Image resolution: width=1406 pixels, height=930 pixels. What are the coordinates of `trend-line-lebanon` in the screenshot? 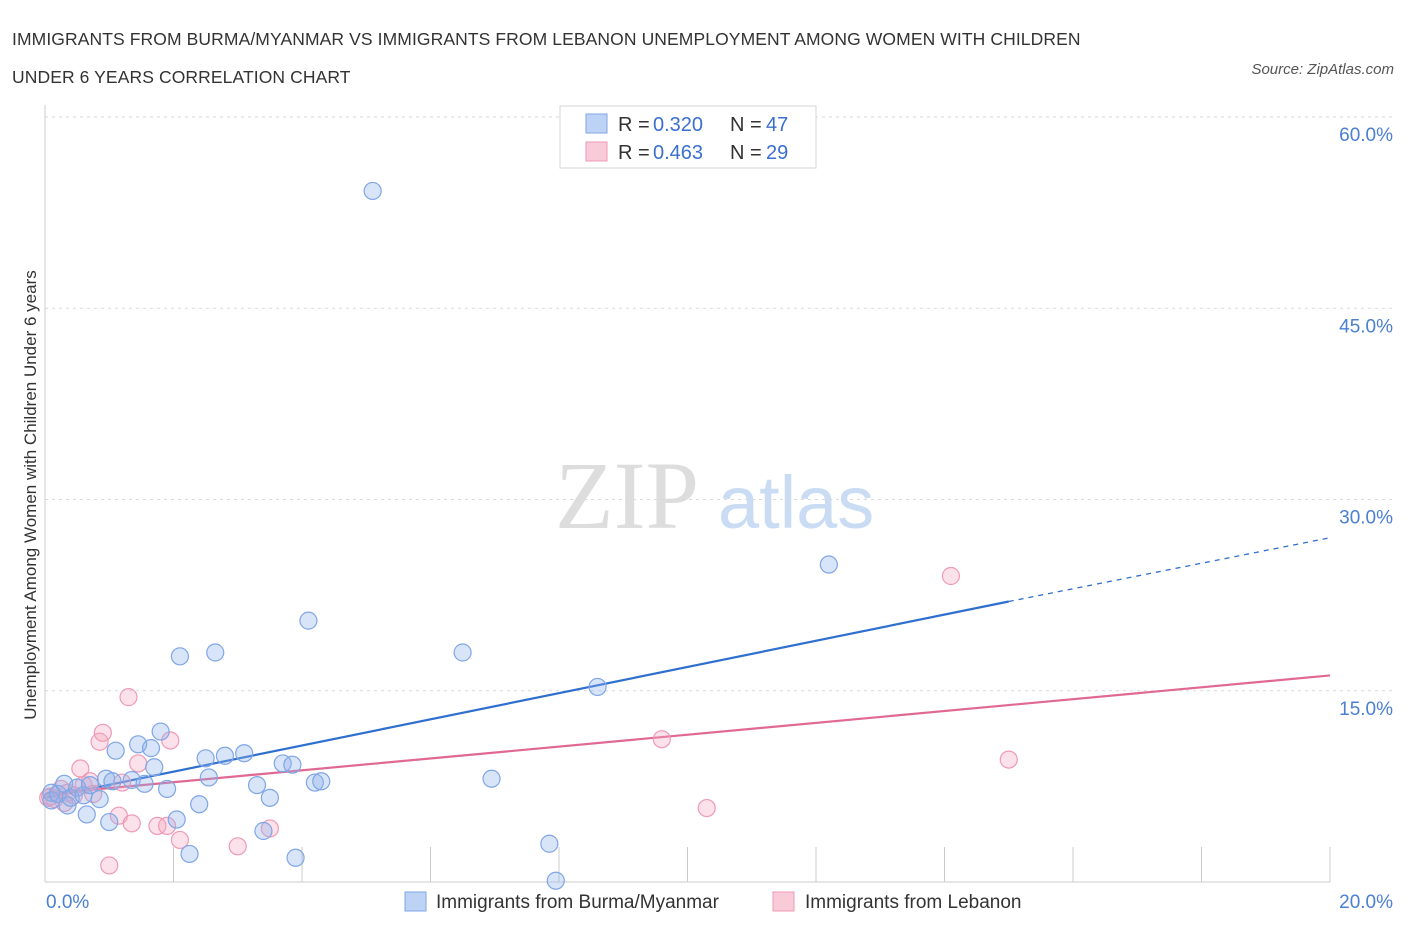 It's located at (687, 735).